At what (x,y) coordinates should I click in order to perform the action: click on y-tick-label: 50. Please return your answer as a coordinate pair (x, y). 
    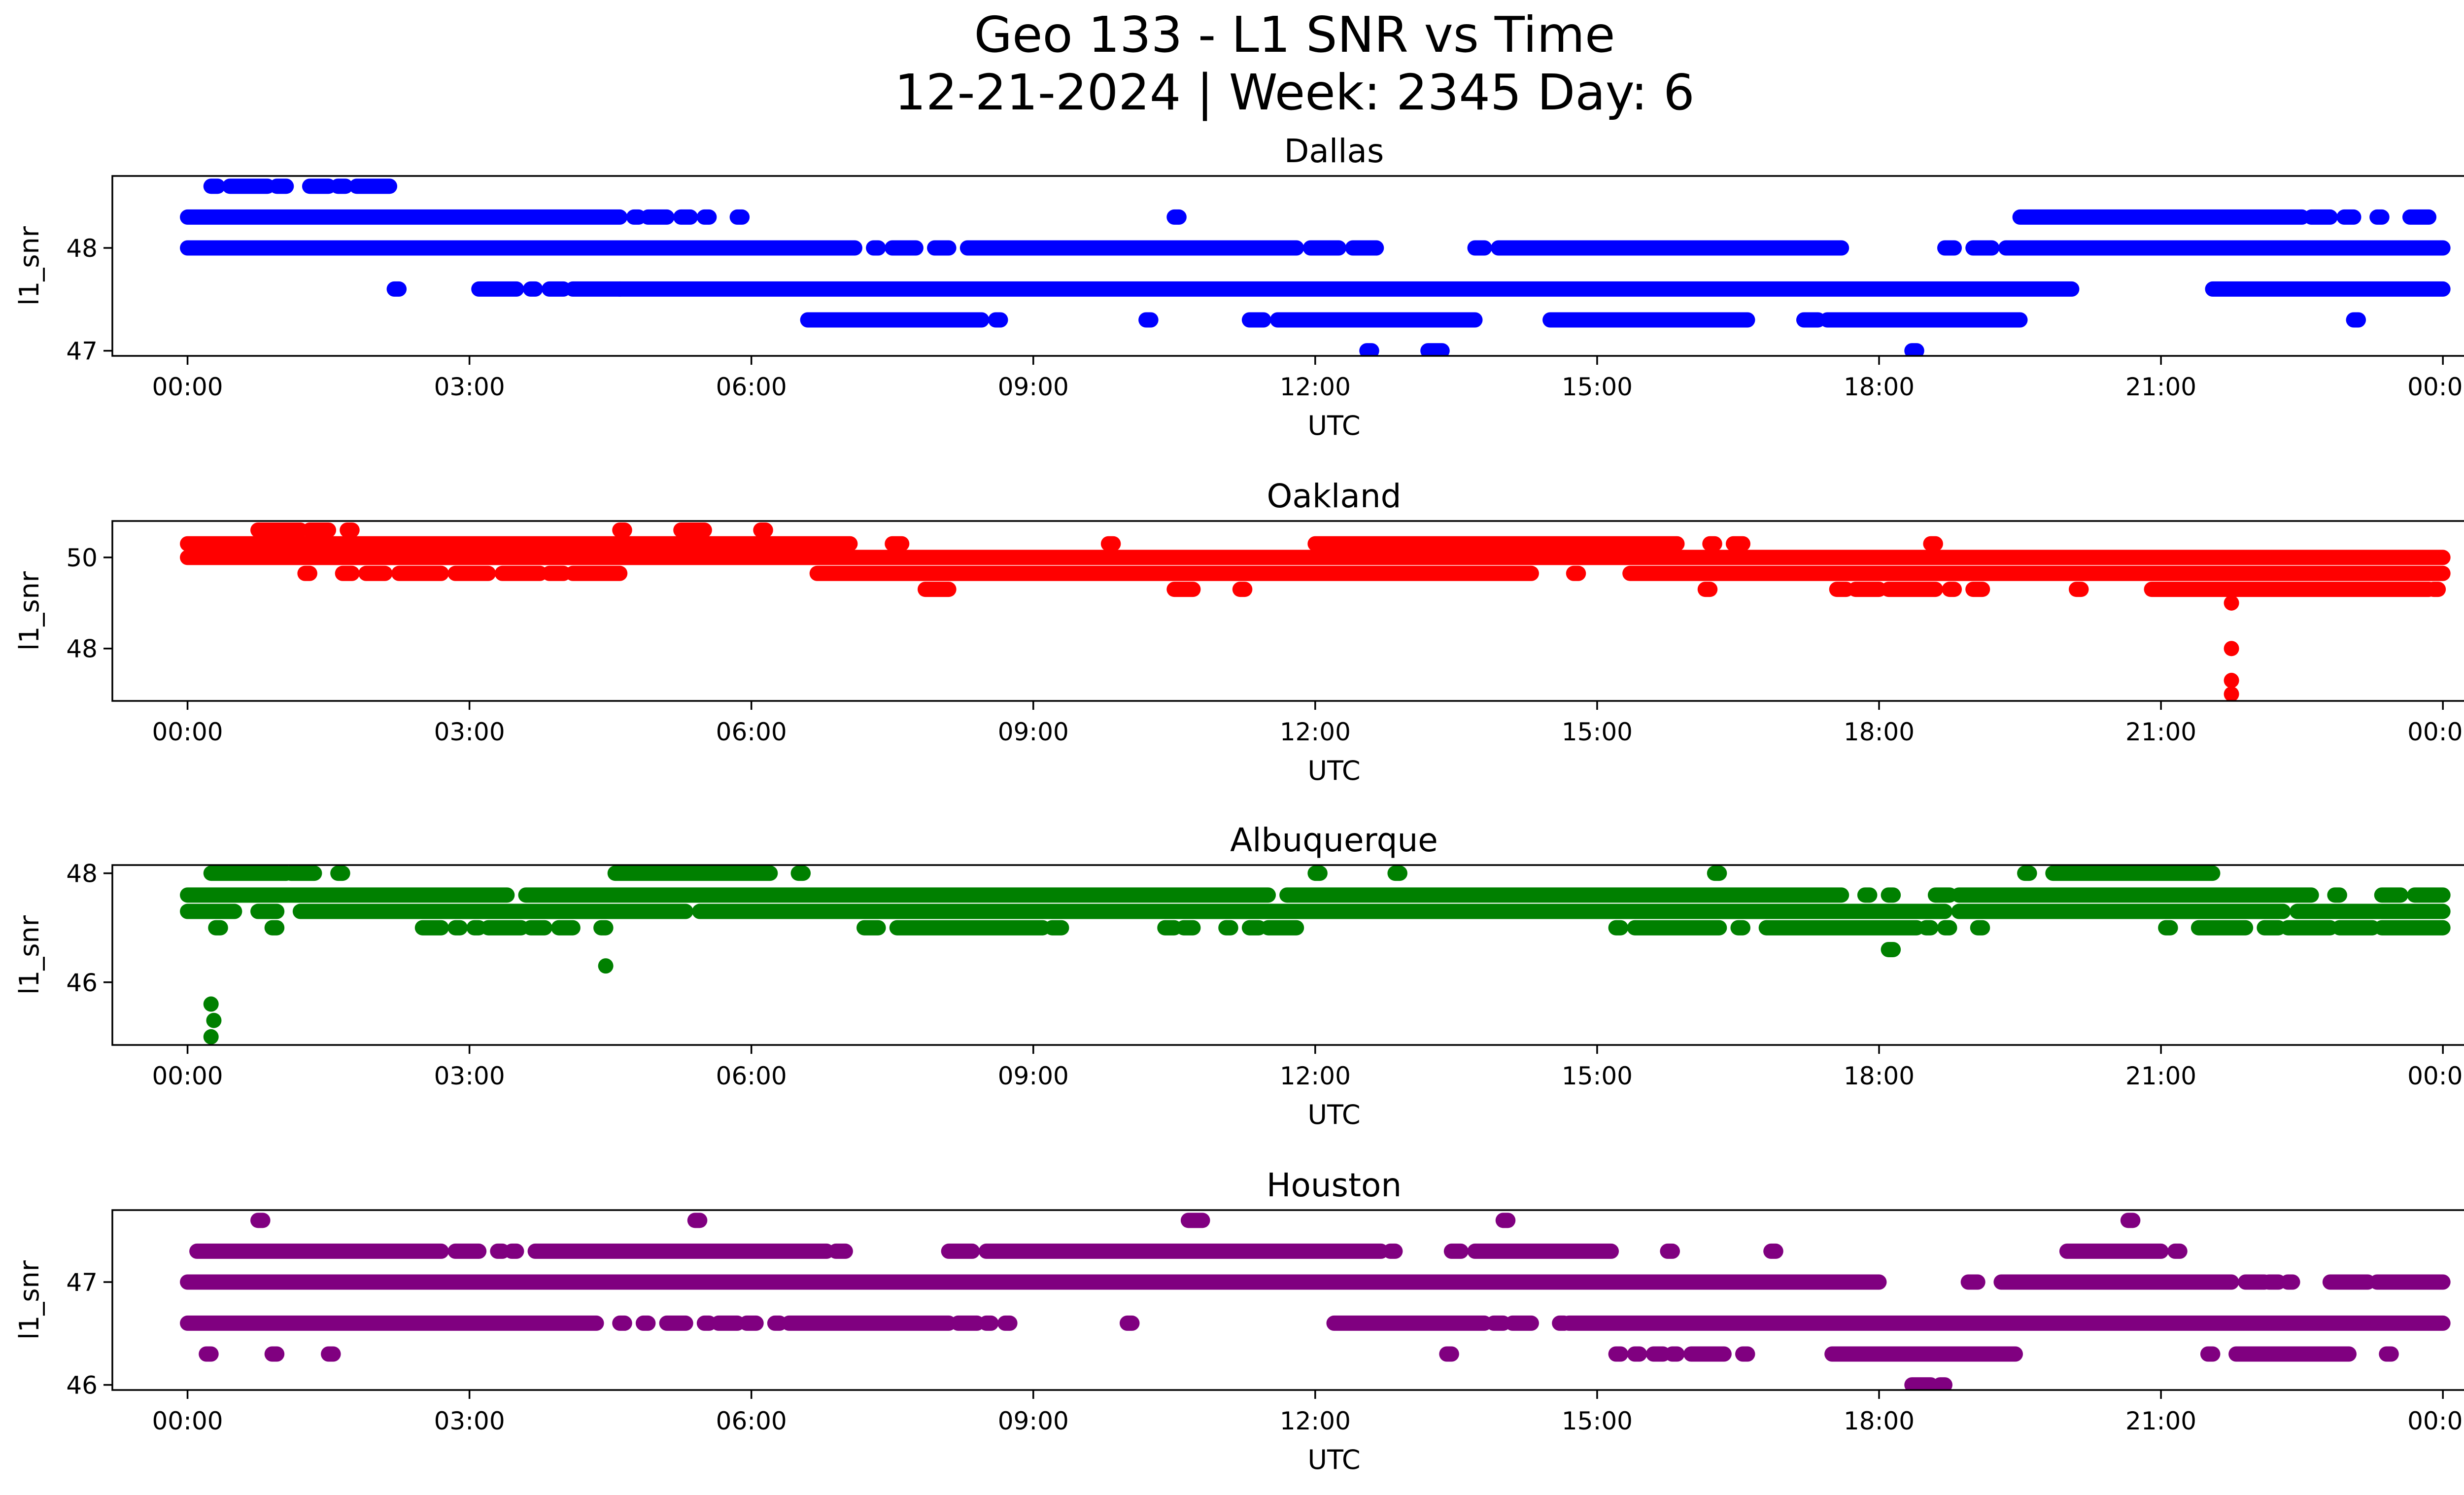
    Looking at the image, I should click on (82, 558).